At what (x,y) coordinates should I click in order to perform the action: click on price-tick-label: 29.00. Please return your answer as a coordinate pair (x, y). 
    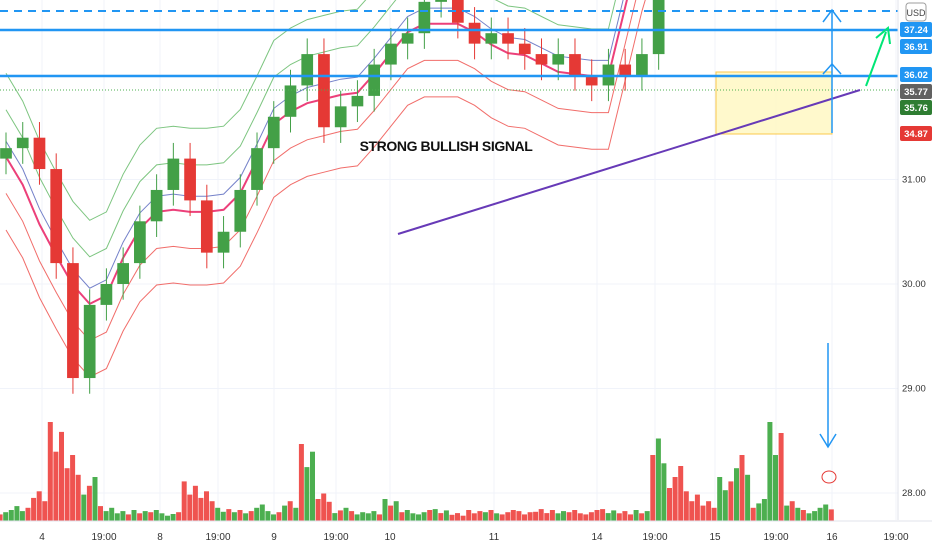
    Looking at the image, I should click on (914, 389).